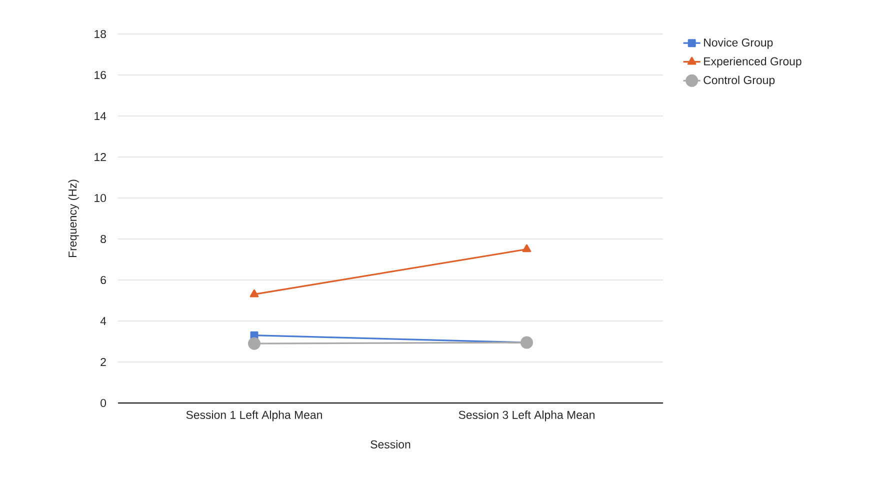 The width and height of the screenshot is (886, 497). I want to click on y-tick-label: 2, so click(103, 362).